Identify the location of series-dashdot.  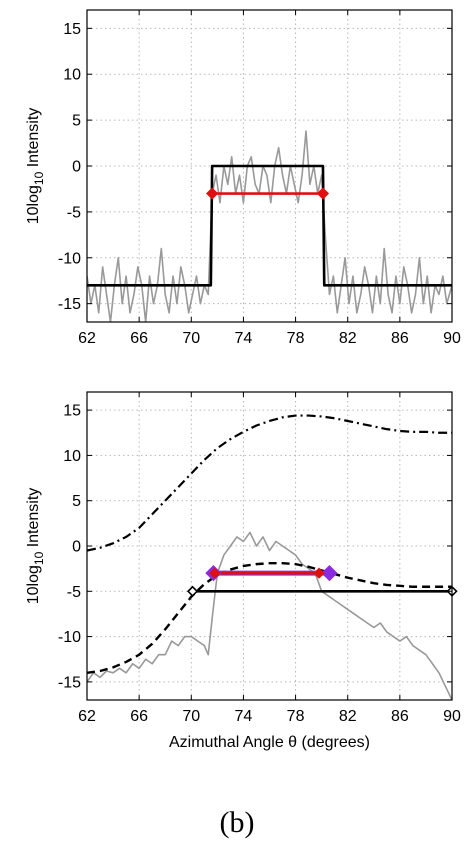
(269, 483).